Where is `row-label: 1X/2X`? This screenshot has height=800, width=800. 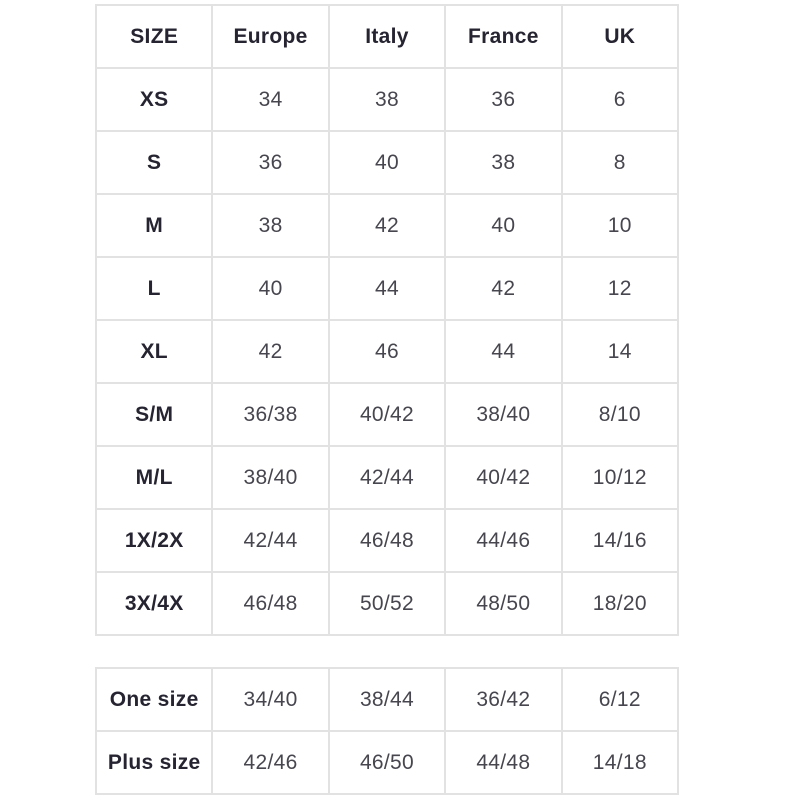 row-label: 1X/2X is located at coordinates (154, 540).